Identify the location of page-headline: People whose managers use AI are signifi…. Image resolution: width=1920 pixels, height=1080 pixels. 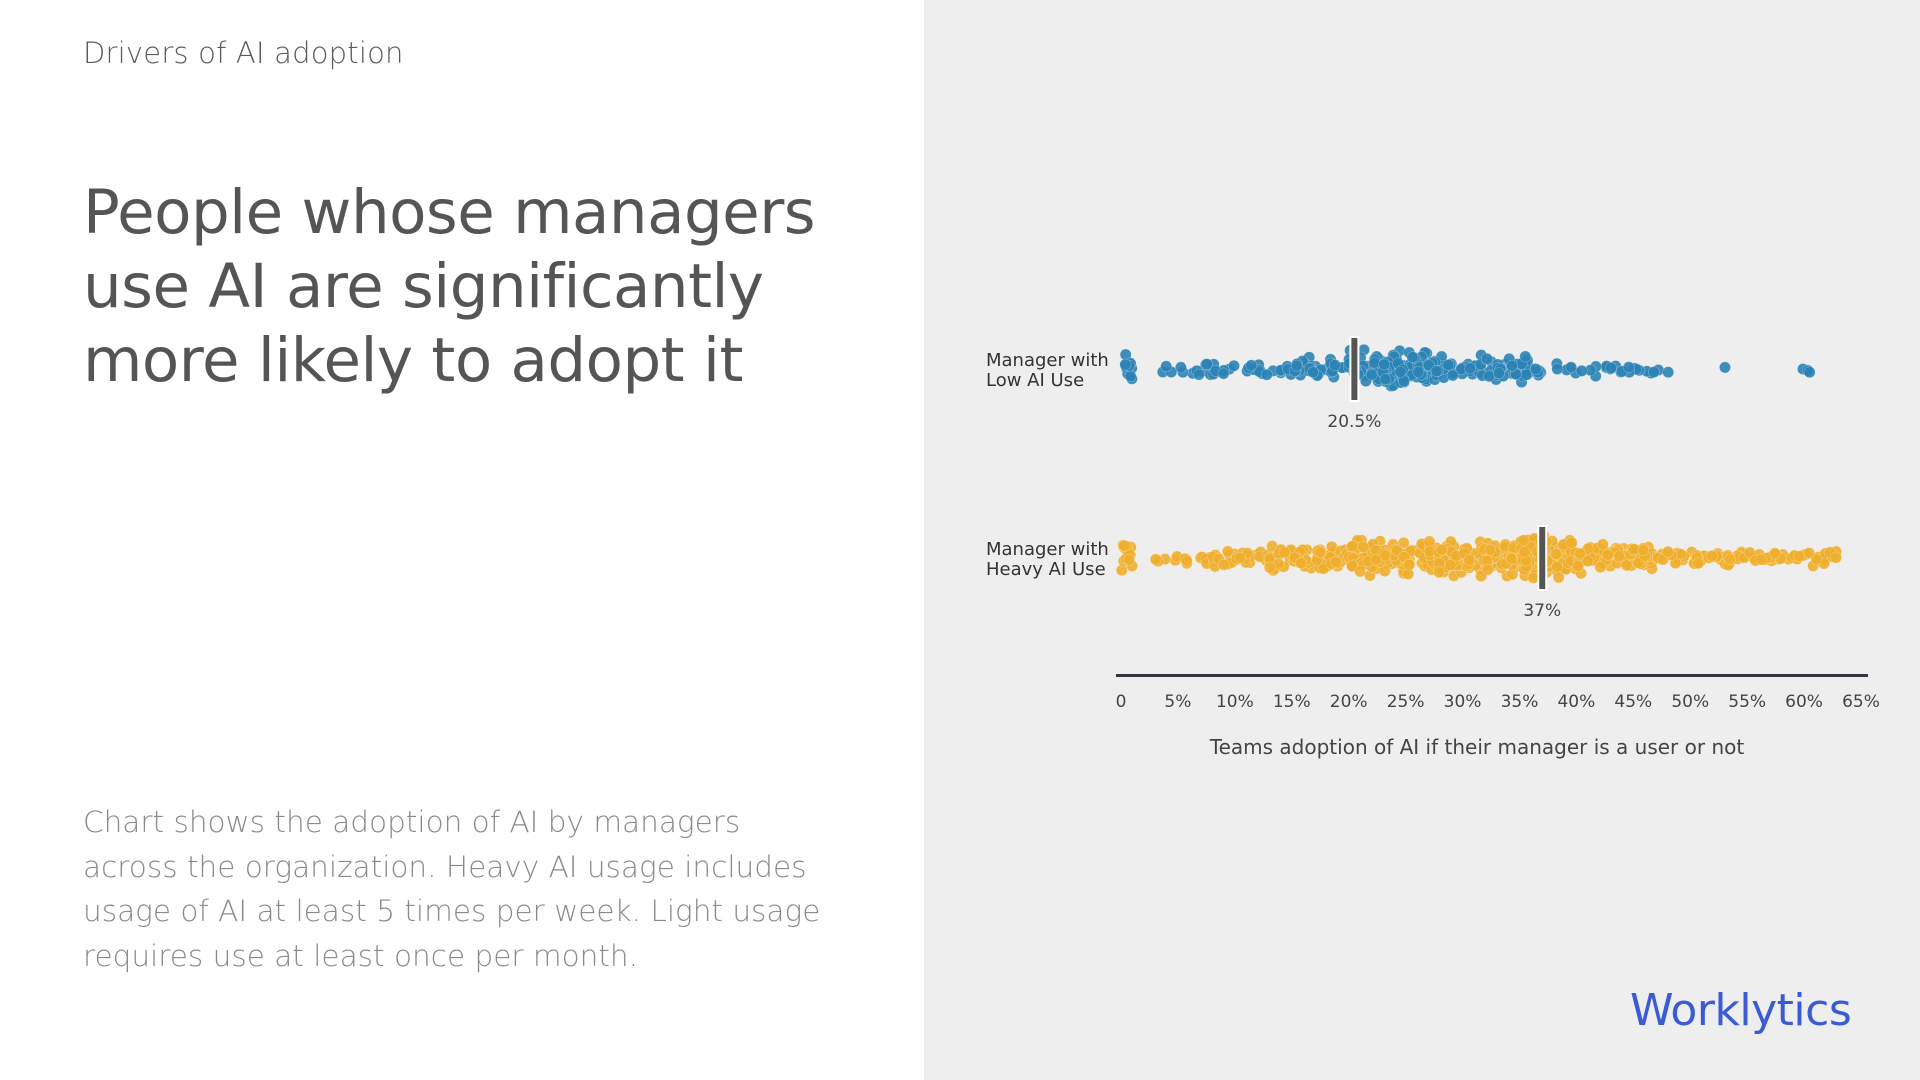
(449, 286).